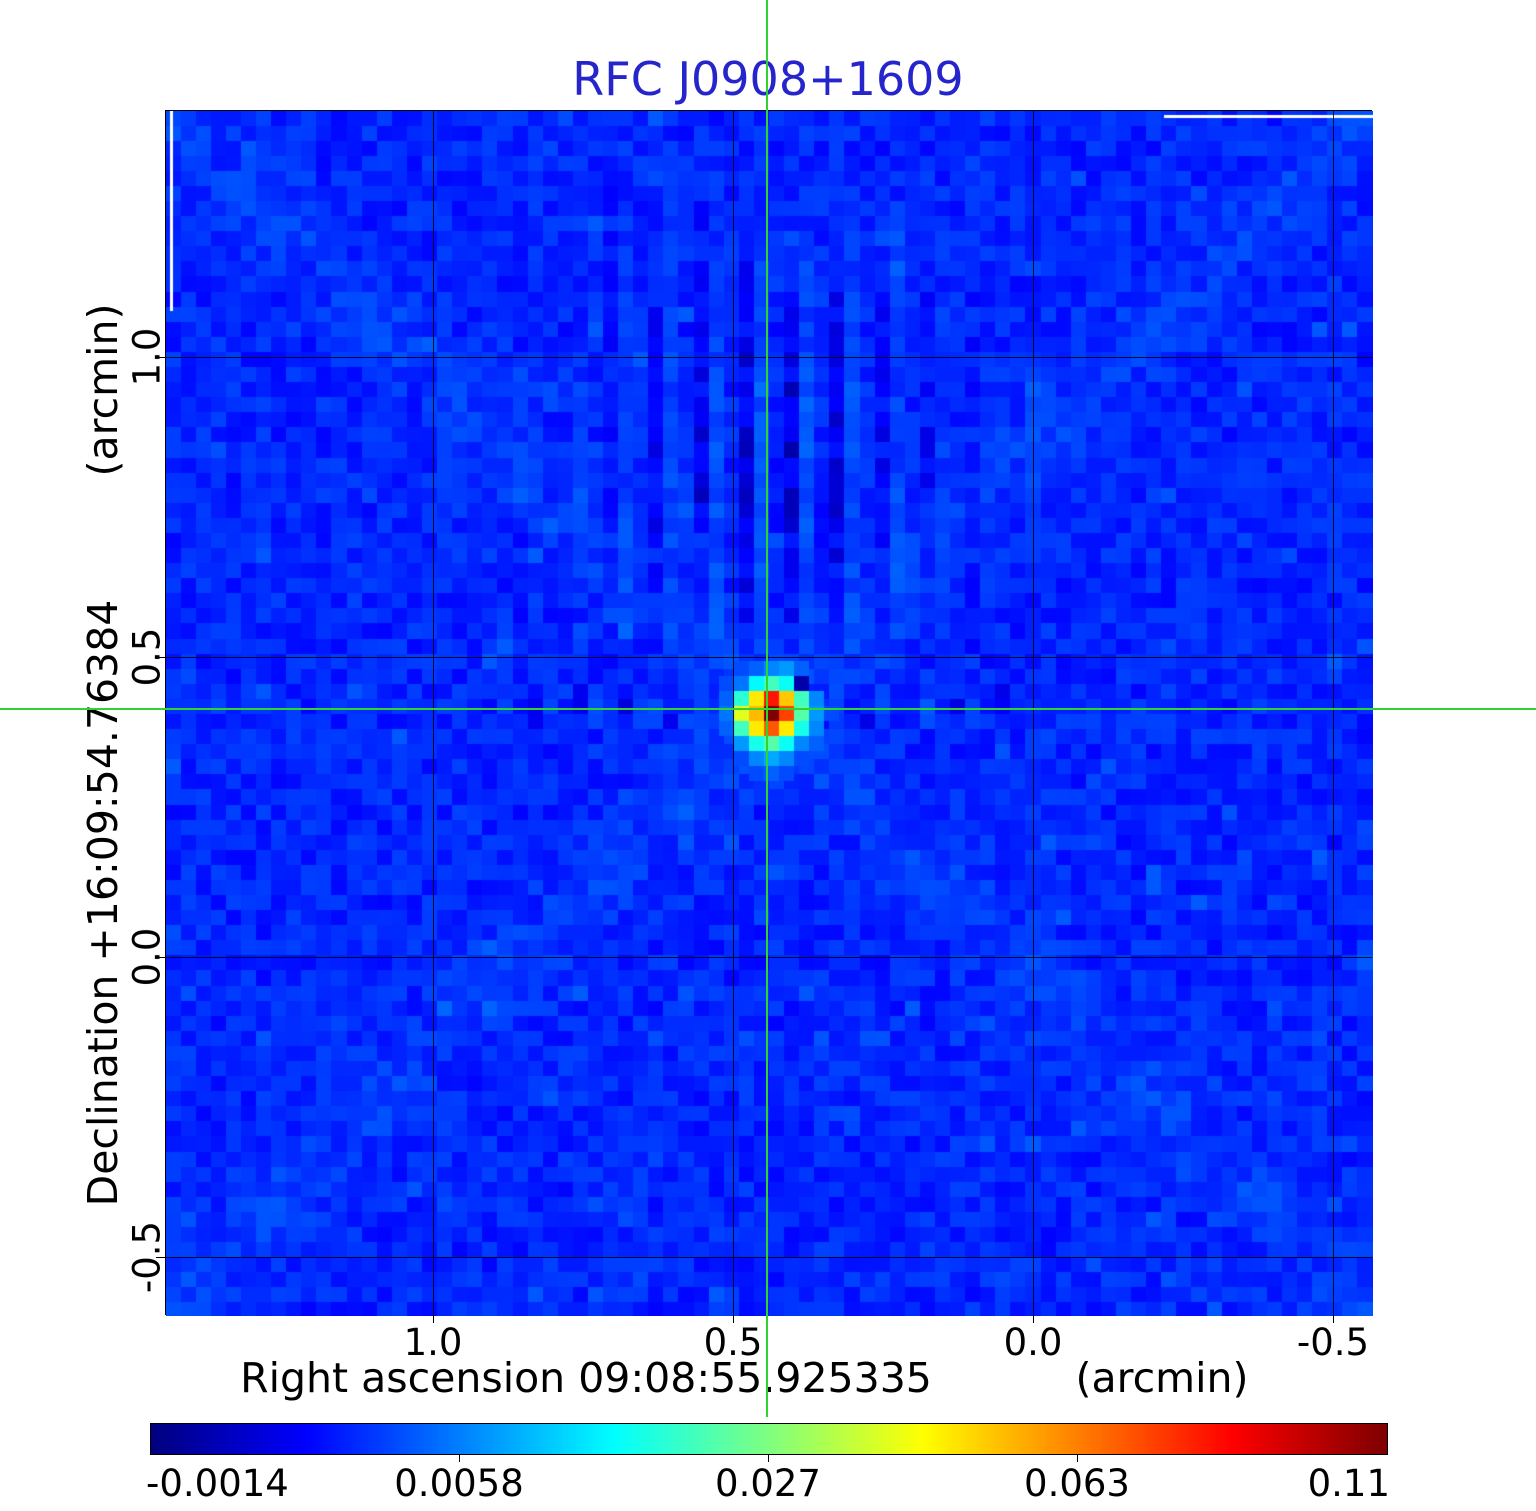 This screenshot has width=1536, height=1511. I want to click on colorbar-canvas, so click(769, 1439).